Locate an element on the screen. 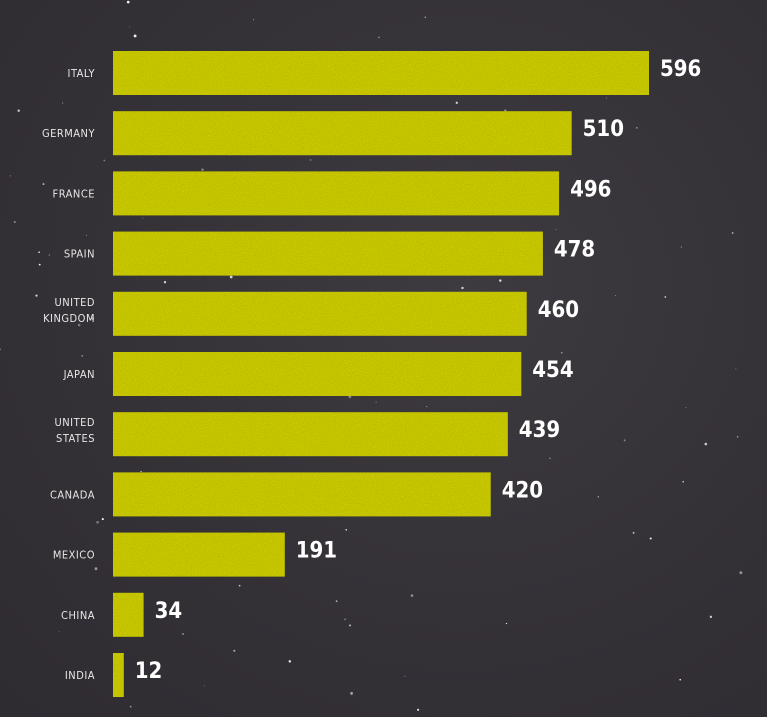  value-label-france: 496 is located at coordinates (590, 189).